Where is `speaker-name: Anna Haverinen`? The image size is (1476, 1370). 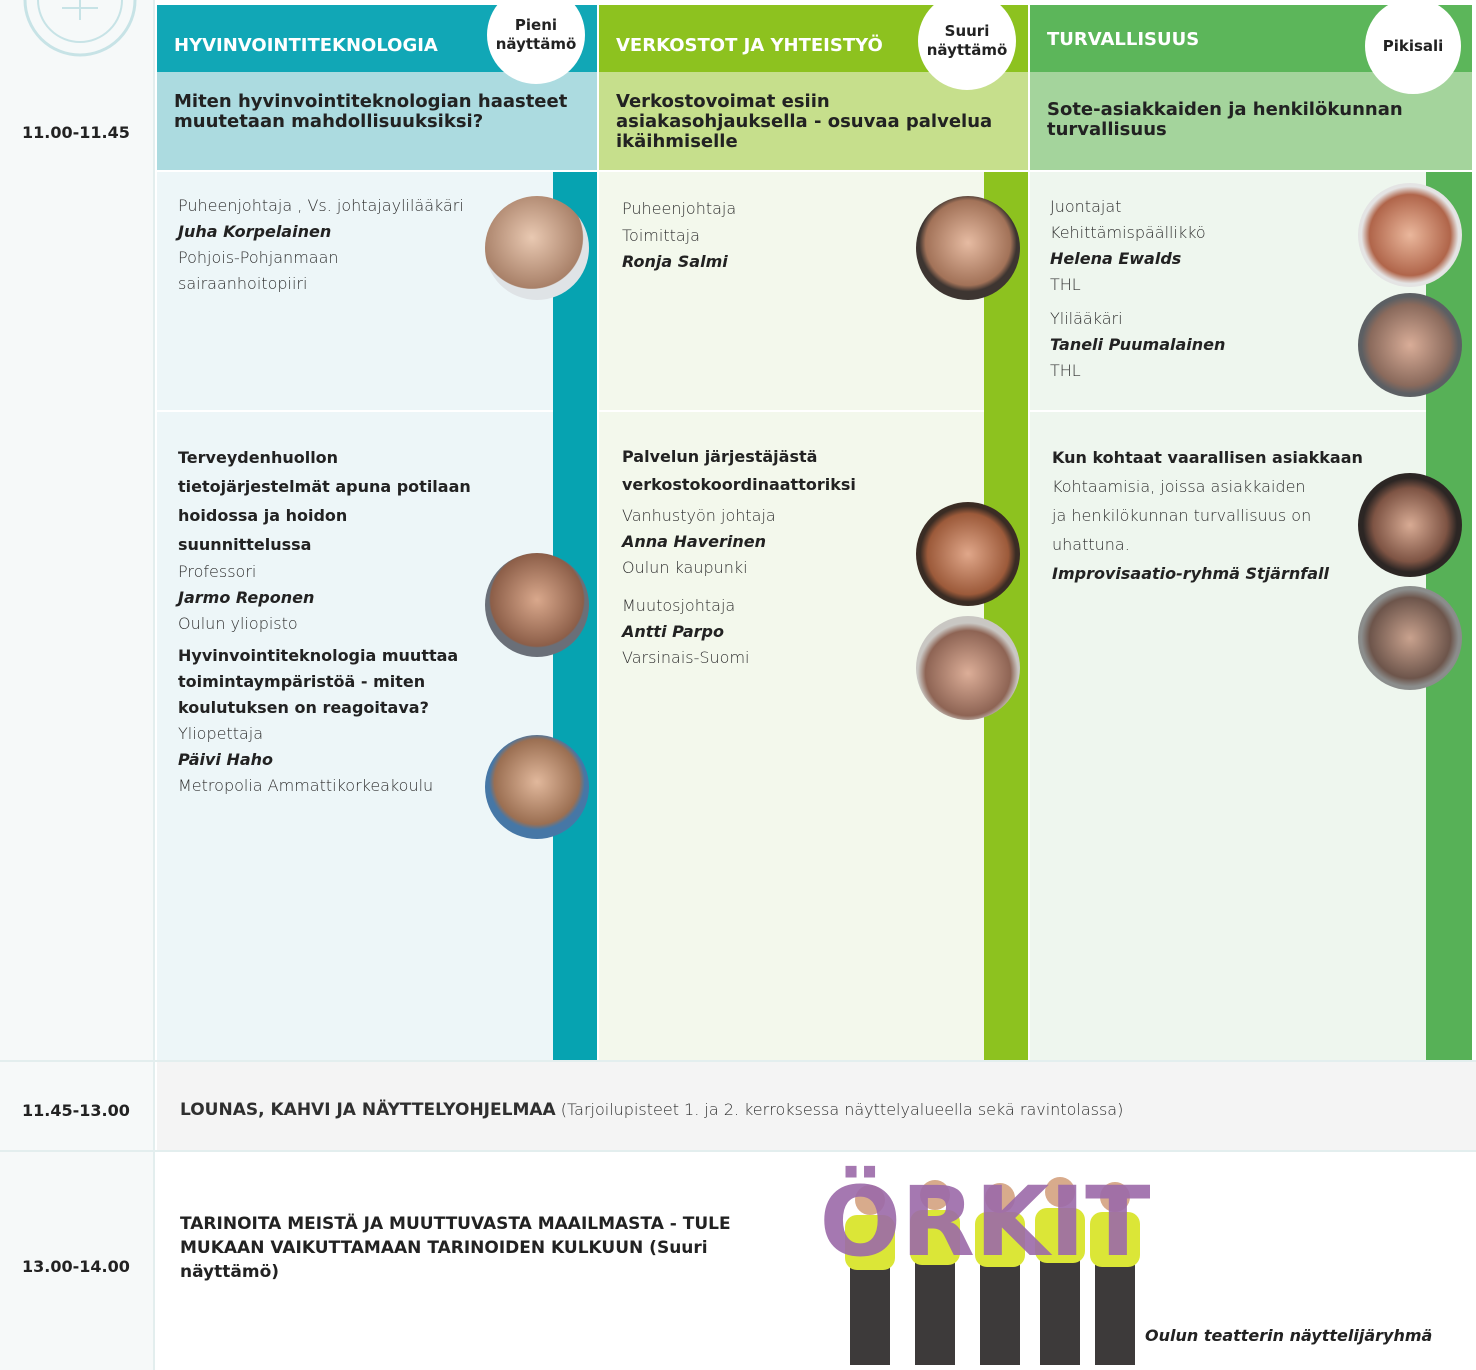
speaker-name: Anna Haverinen is located at coordinates (694, 541).